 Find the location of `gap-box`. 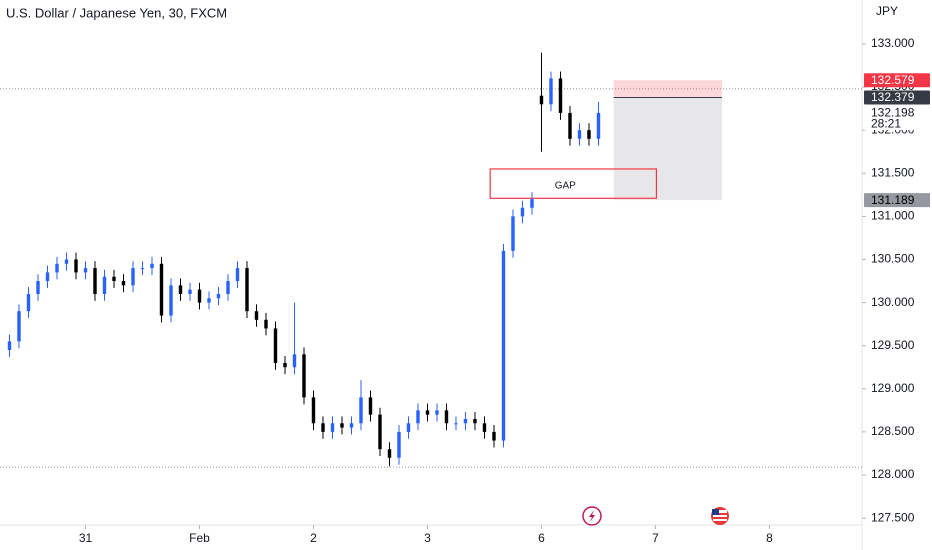

gap-box is located at coordinates (573, 183).